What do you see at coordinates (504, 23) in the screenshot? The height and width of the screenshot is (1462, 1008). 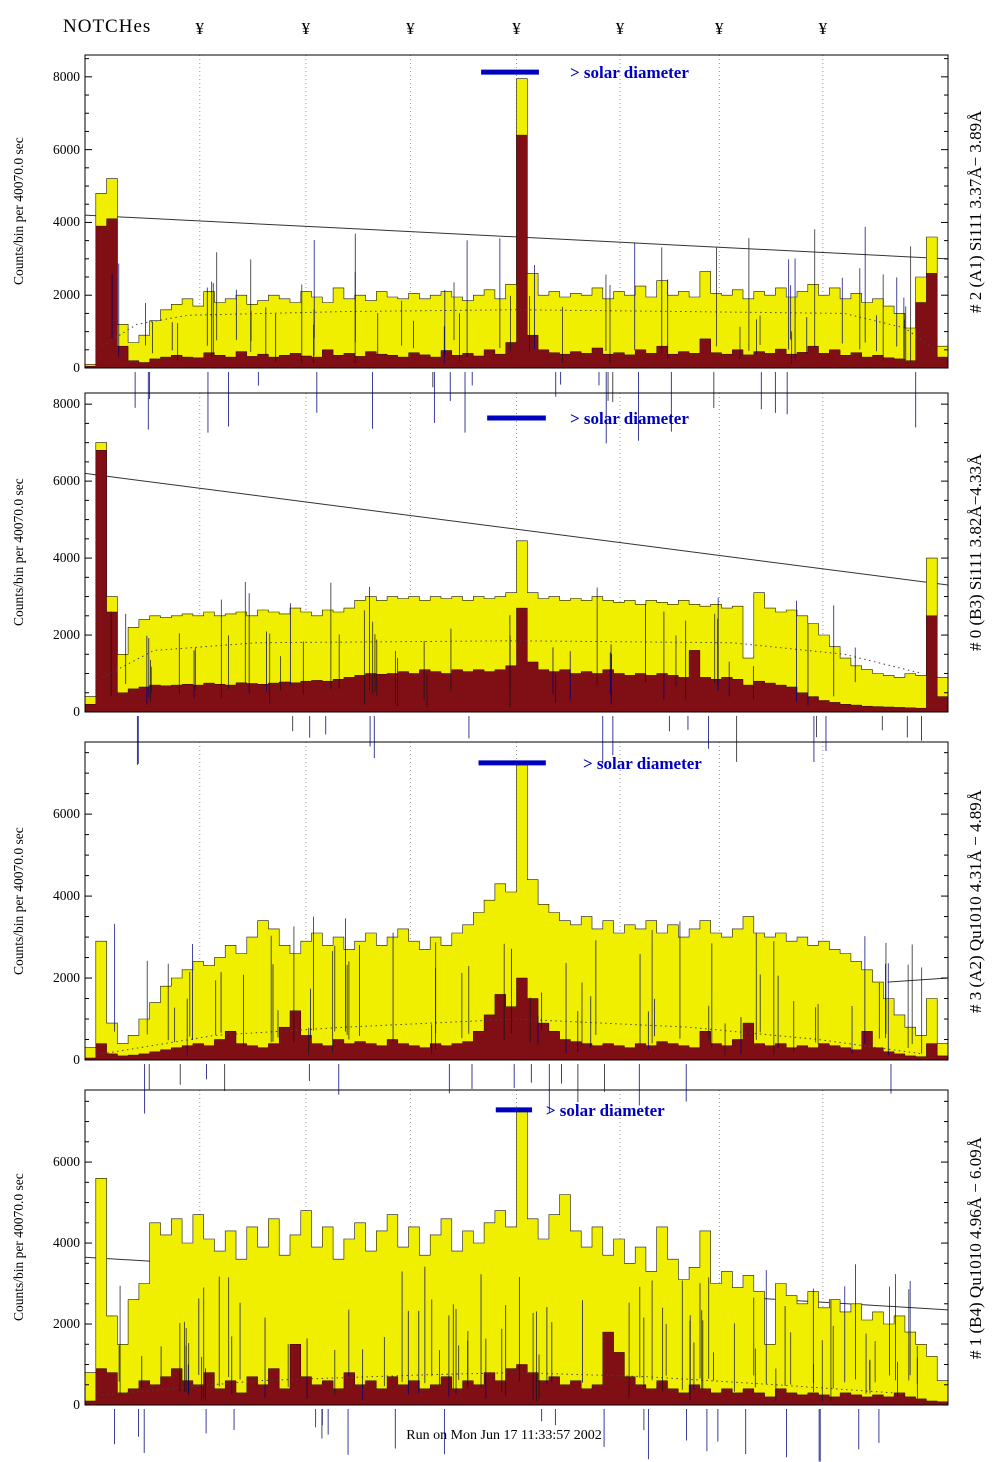 I see `notch-symbols: ¥ ¥ ¥ ¥ ¥ ¥ ¥` at bounding box center [504, 23].